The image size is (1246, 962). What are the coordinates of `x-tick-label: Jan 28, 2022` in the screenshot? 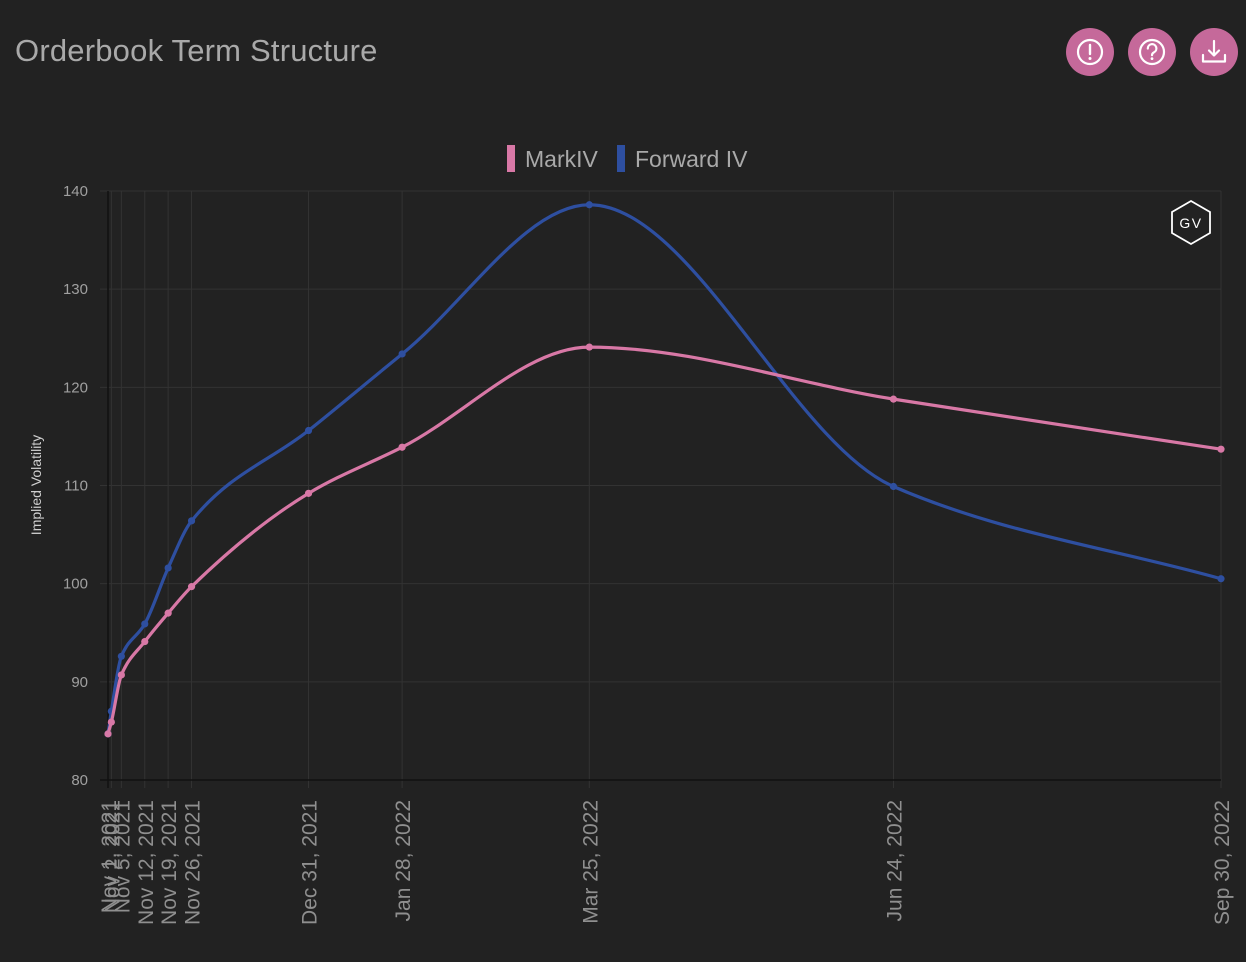 It's located at (403, 860).